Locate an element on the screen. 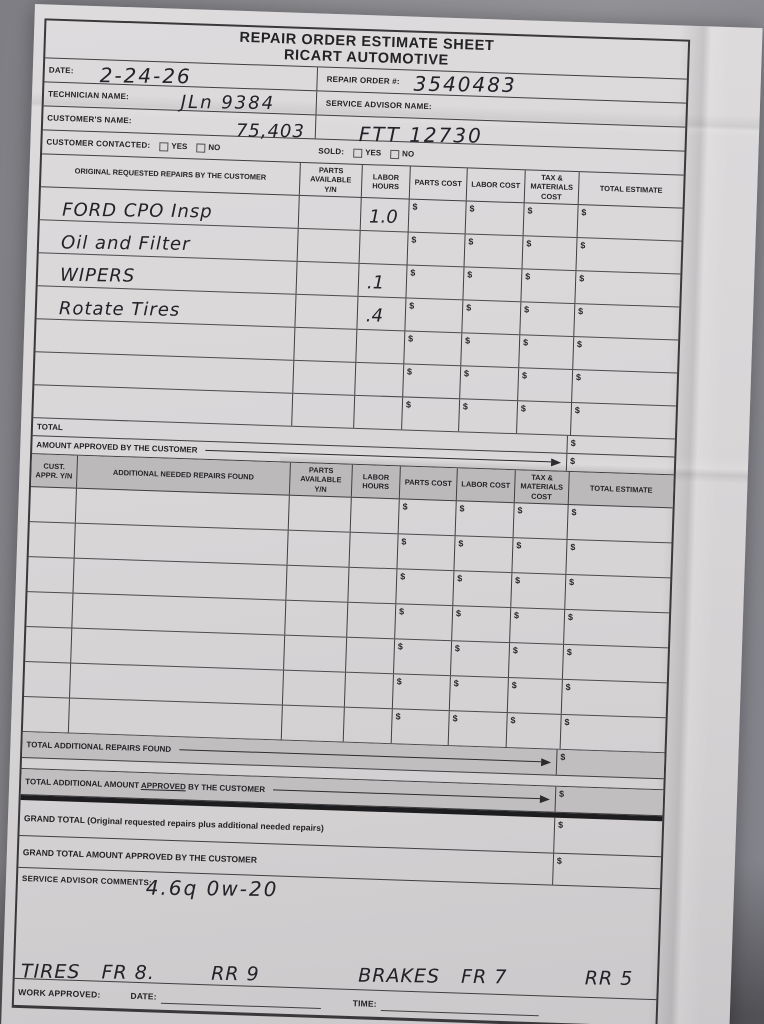 This screenshot has height=1024, width=764. total-label: TOTAL is located at coordinates (50, 427).